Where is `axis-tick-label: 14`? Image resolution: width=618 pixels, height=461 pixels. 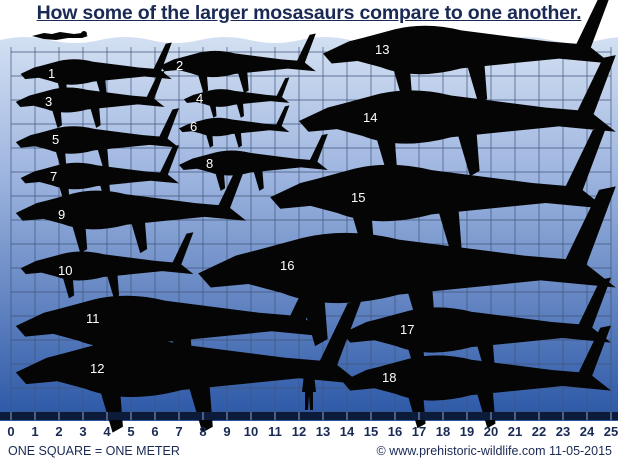 axis-tick-label: 14 is located at coordinates (347, 431).